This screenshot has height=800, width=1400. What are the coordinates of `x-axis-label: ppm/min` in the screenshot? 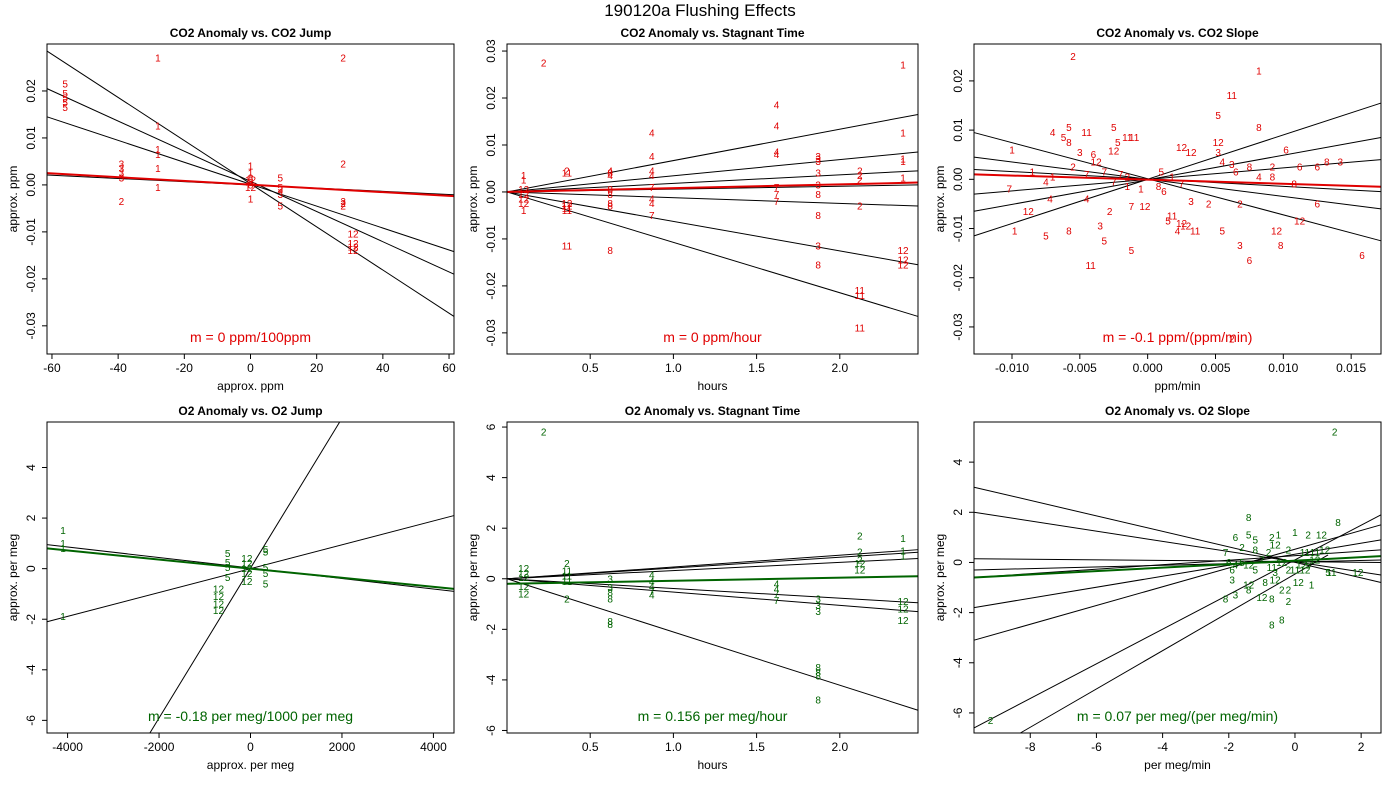 It's located at (1177, 386).